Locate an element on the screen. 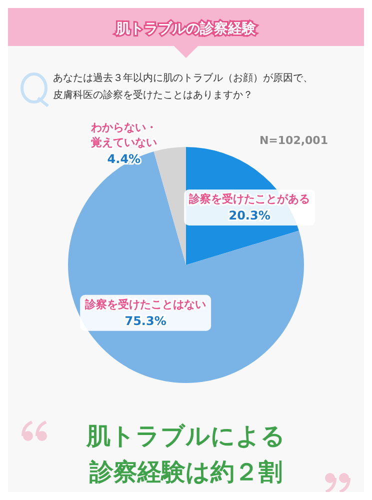  text: N=102,001 is located at coordinates (293, 140).